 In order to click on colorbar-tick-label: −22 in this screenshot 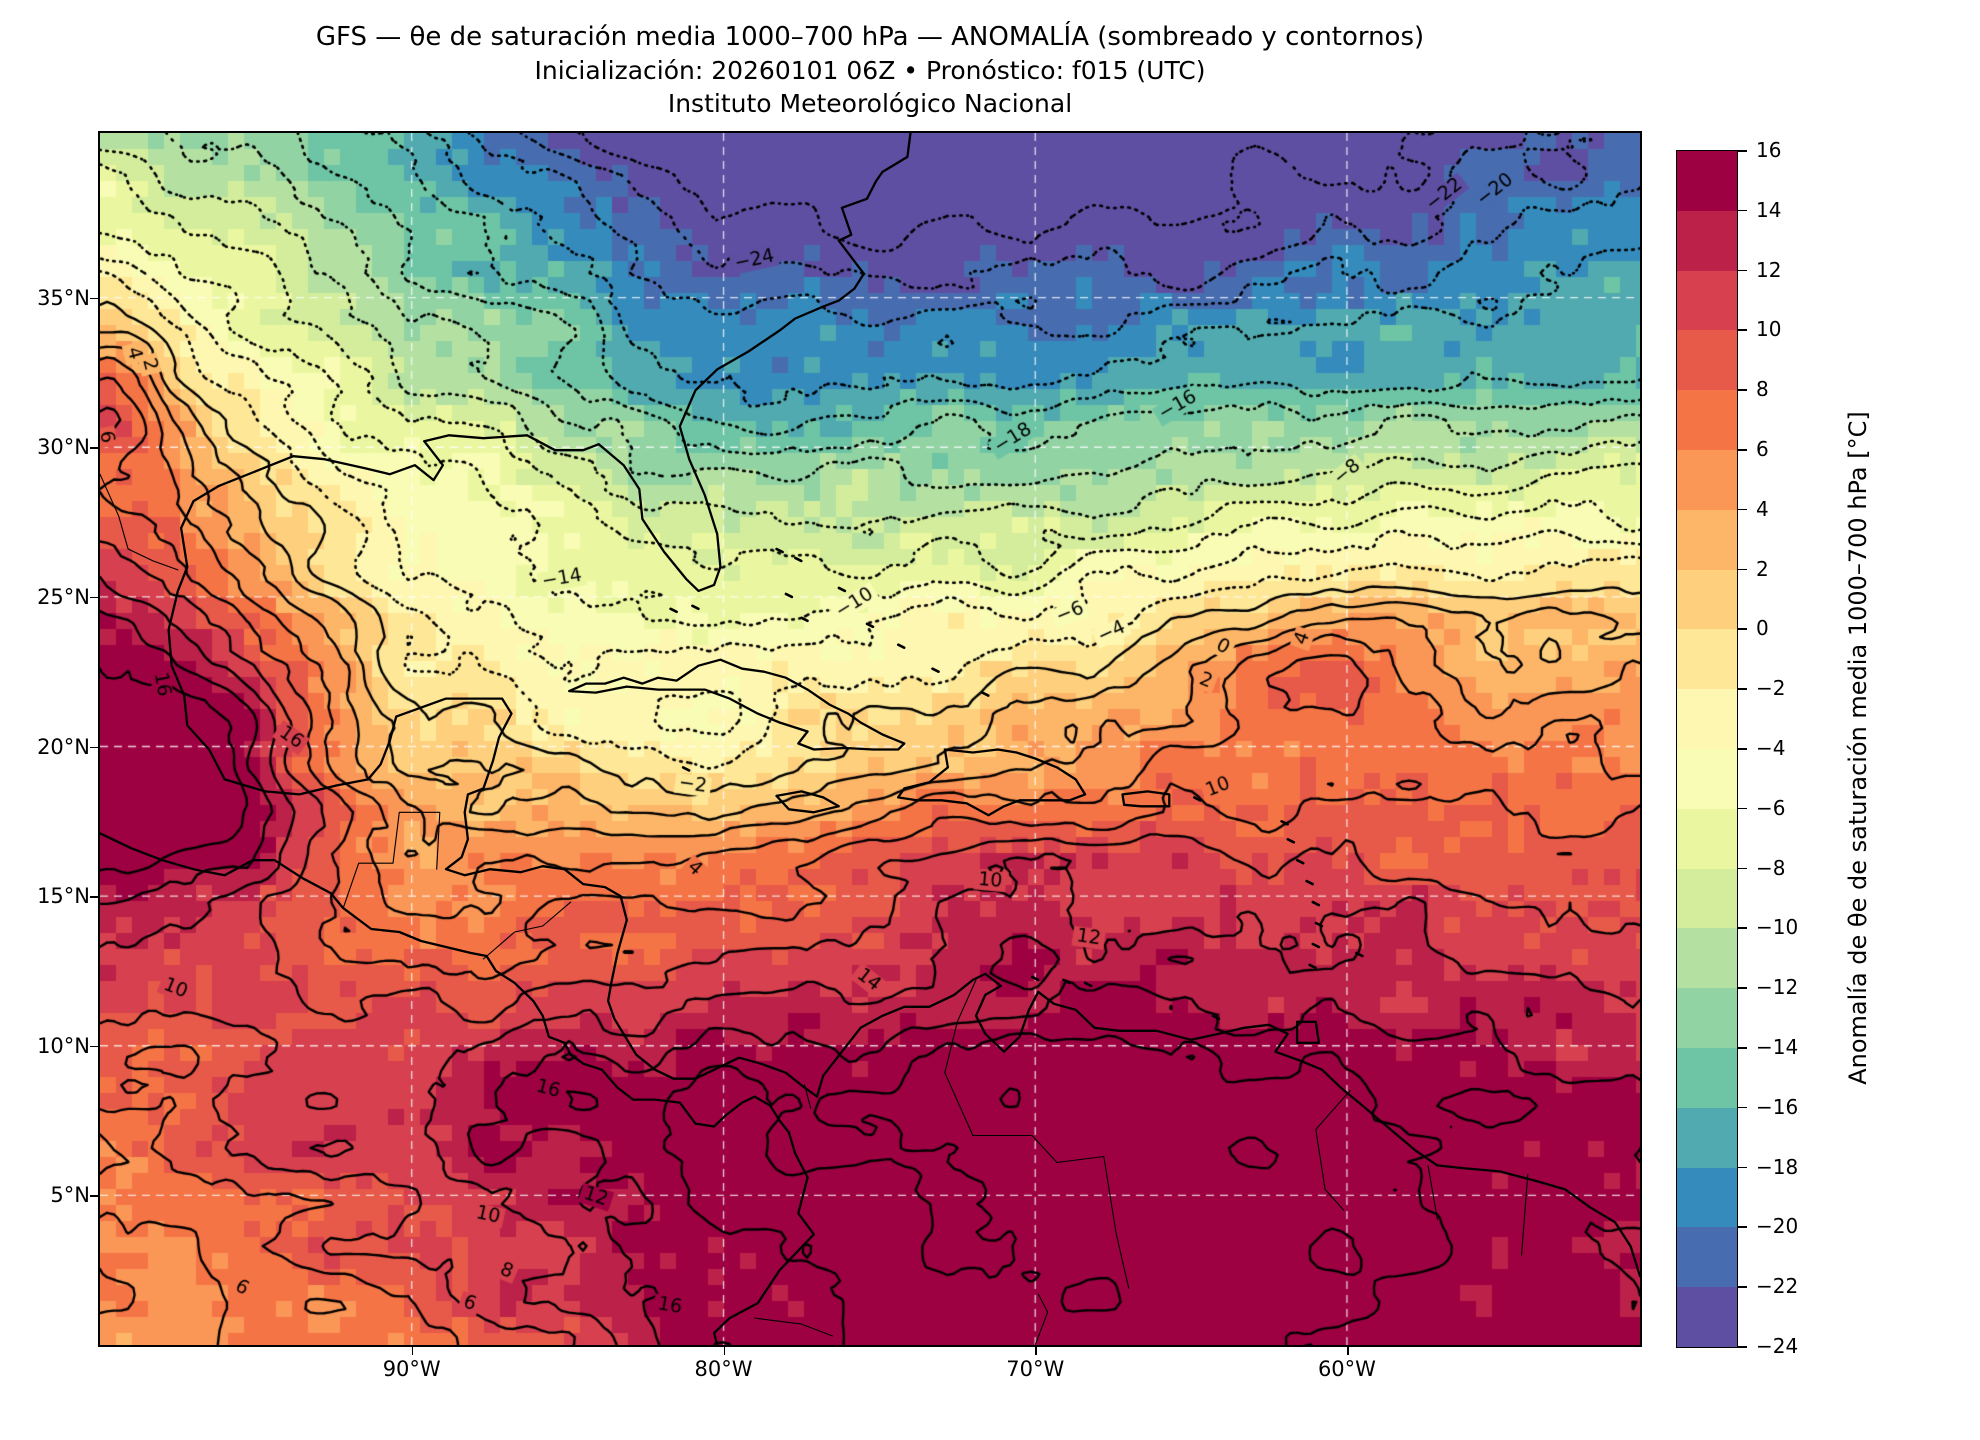, I will do `click(1777, 1286)`.